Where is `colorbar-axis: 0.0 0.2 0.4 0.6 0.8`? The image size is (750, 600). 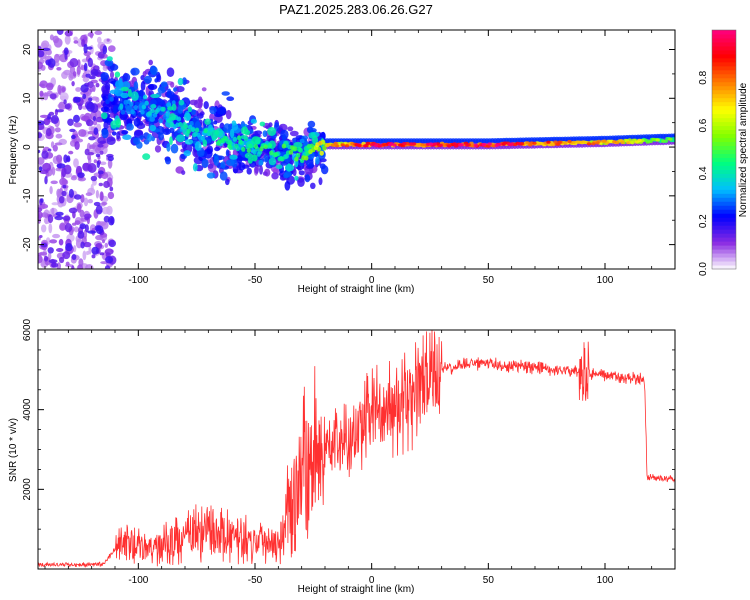 colorbar-axis: 0.0 0.2 0.4 0.6 0.8 is located at coordinates (703, 173).